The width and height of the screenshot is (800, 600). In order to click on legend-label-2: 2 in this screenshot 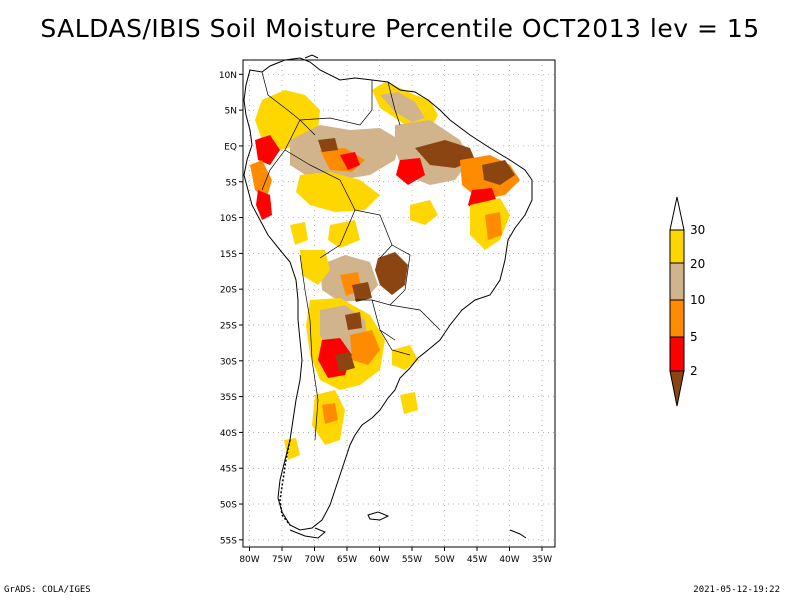, I will do `click(694, 371)`.